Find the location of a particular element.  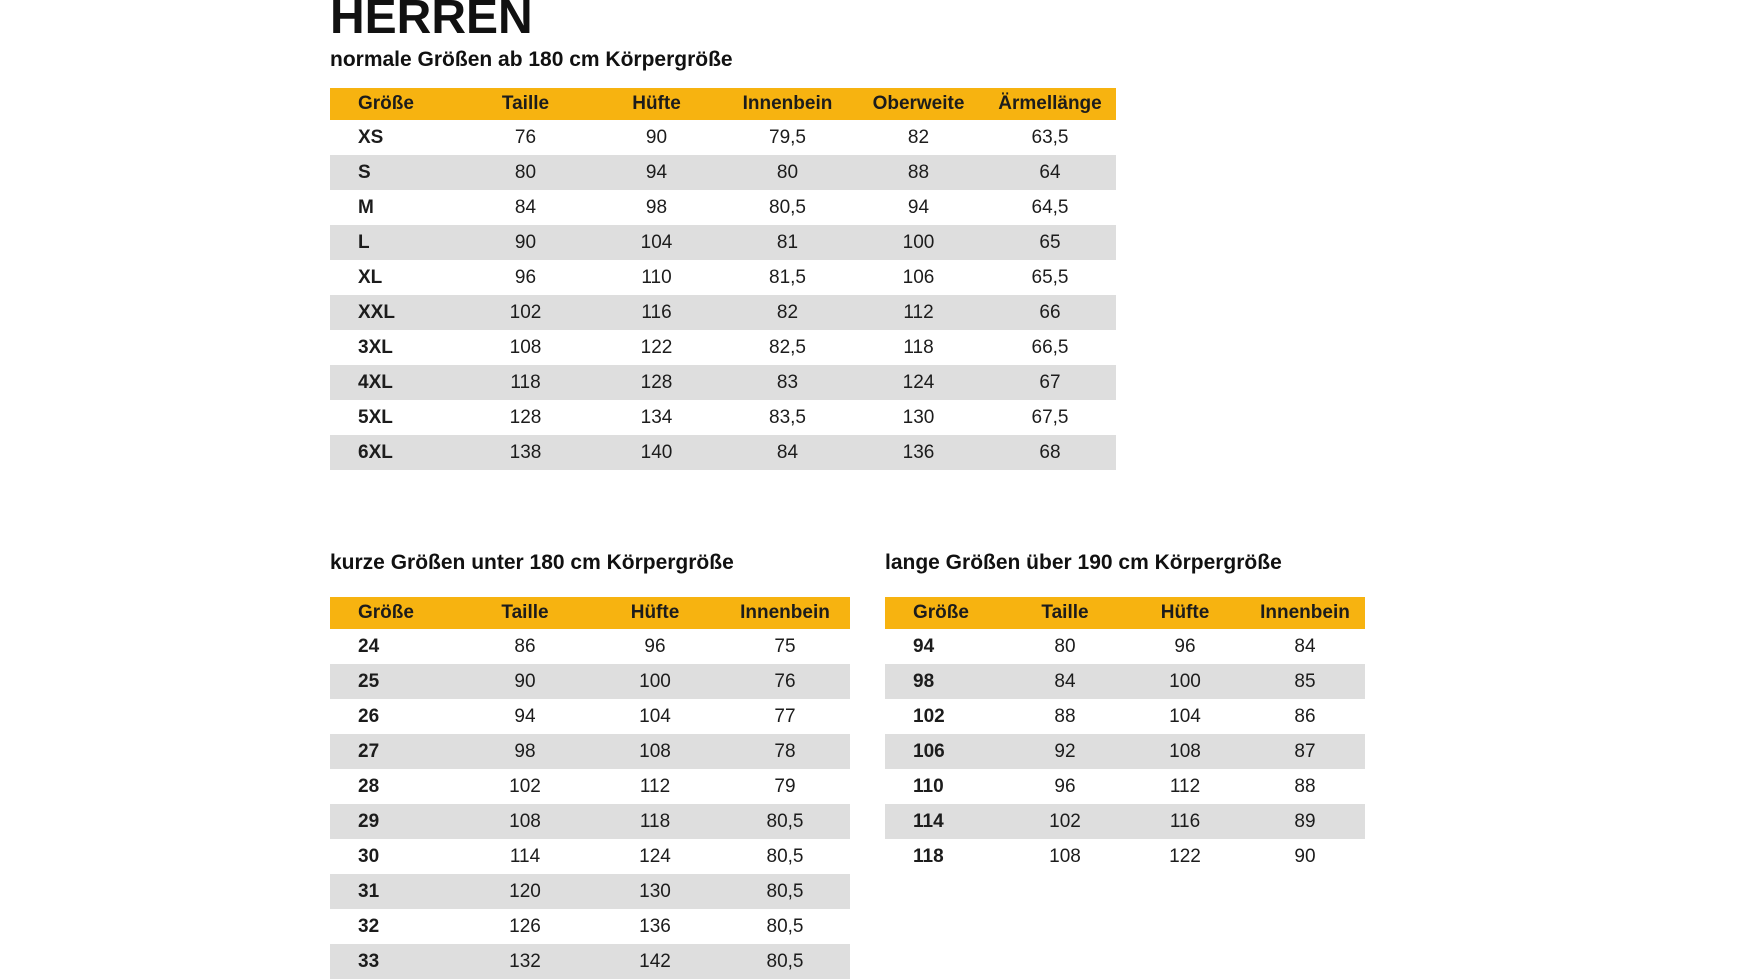

size-label-cell: XL is located at coordinates (370, 277).